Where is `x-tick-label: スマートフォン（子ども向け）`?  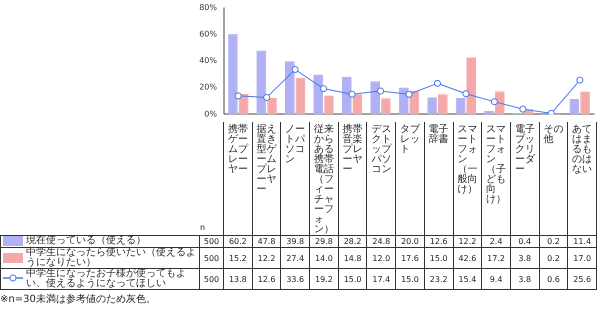 x-tick-label: スマートフォン（子ども向け） is located at coordinates (496, 165).